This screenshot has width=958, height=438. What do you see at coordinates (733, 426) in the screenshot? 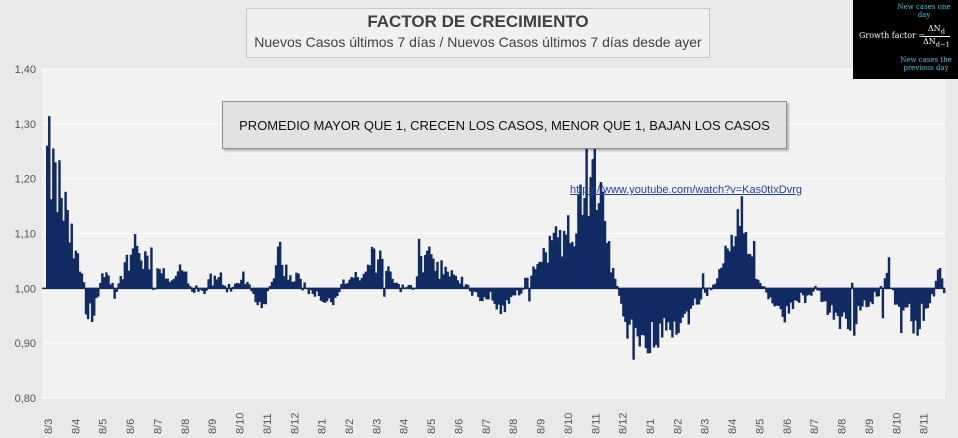
I see `x-tick-label: 8/4` at bounding box center [733, 426].